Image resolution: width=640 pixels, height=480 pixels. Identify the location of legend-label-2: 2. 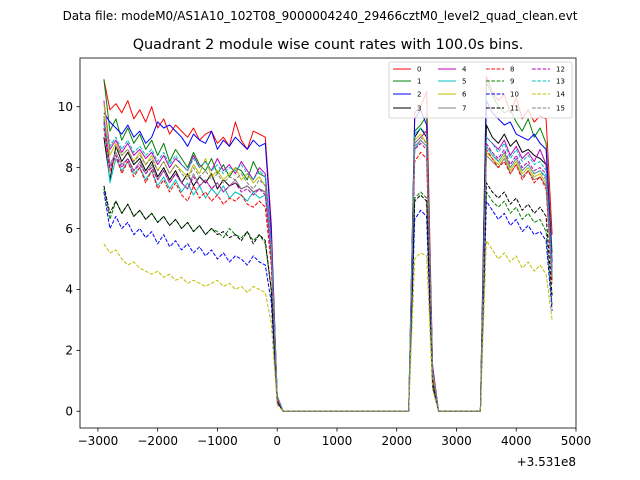
(419, 95).